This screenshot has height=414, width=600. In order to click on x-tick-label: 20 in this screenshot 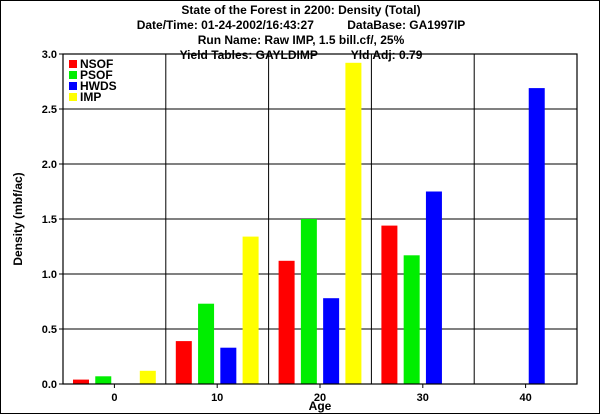, I will do `click(320, 398)`.